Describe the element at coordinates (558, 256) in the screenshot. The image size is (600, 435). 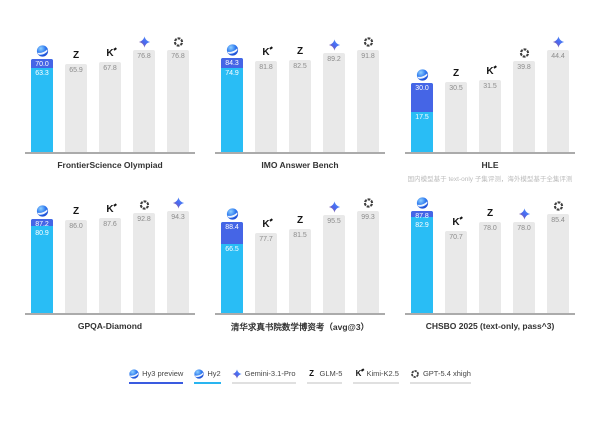
I see `bar-gpt: 85.4` at that location.